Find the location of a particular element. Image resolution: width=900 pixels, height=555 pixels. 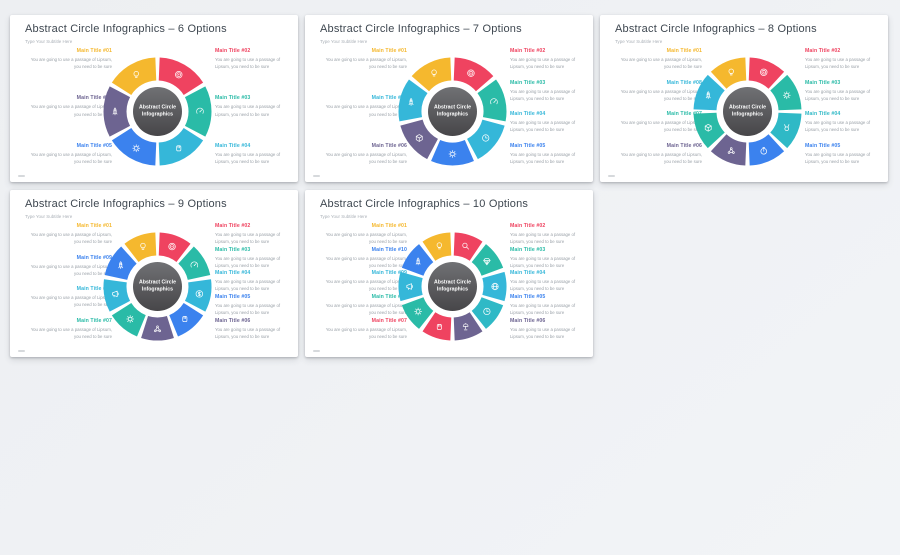

target-icon is located at coordinates (471, 73).